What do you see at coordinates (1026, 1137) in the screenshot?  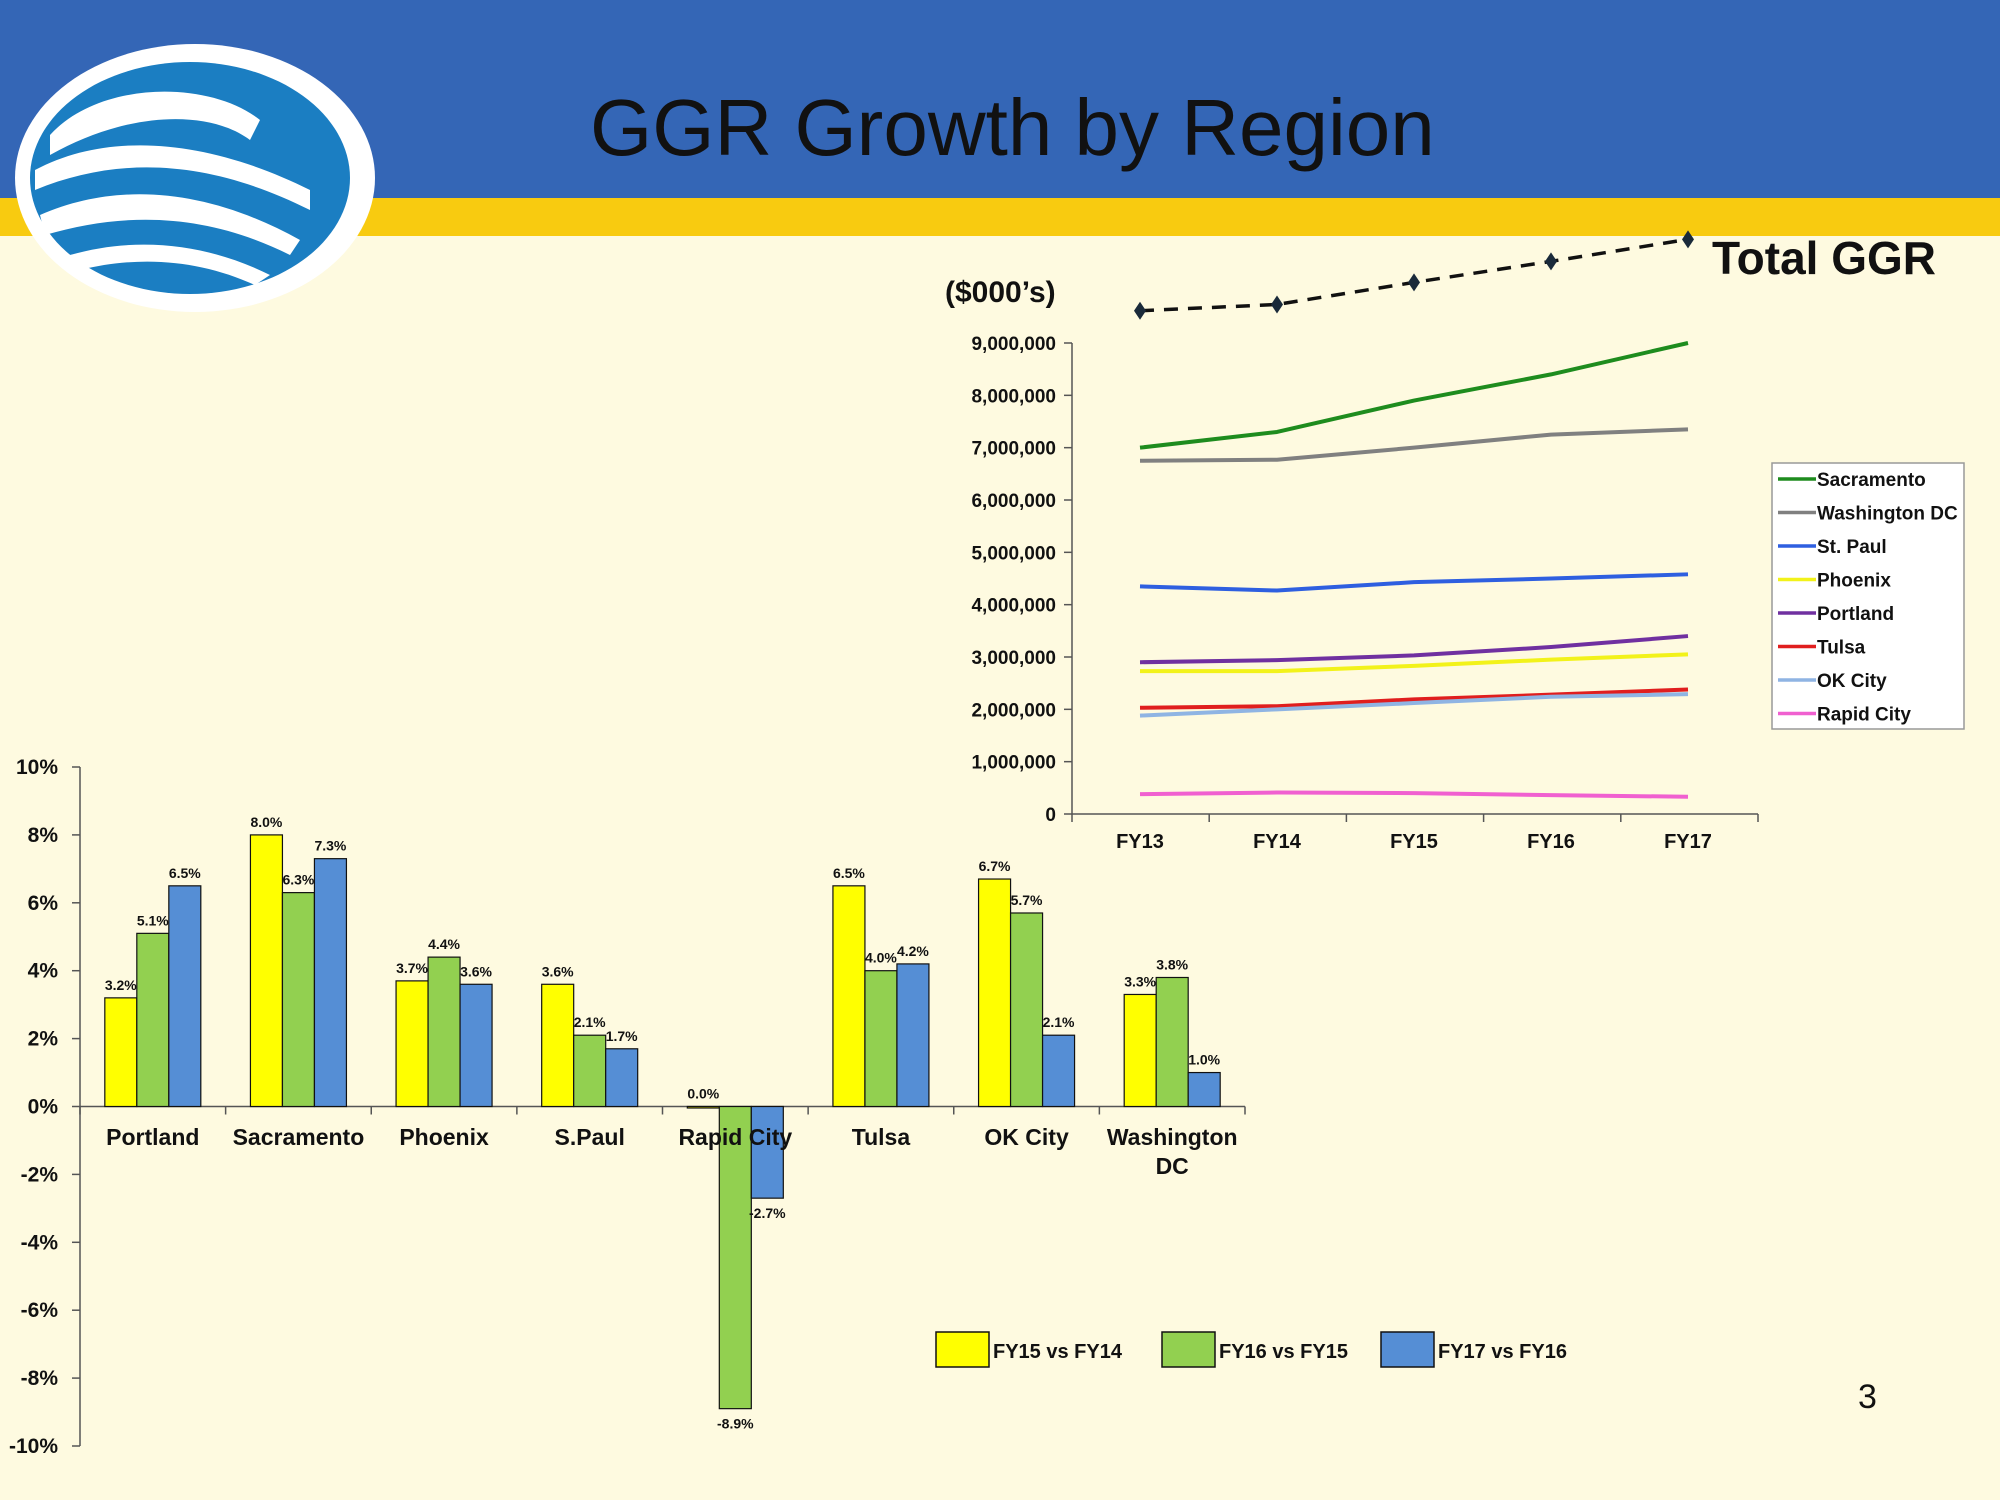 I see `bar-category-label: OK City` at bounding box center [1026, 1137].